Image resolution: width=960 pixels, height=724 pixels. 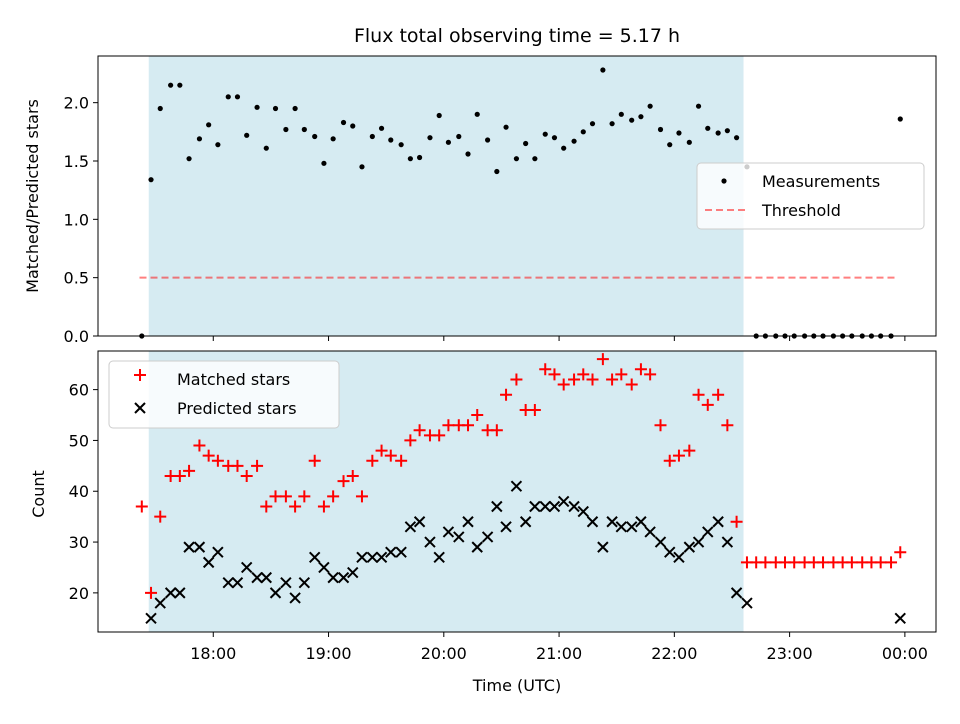 I want to click on y-tick-label: 40, so click(x=79, y=491).